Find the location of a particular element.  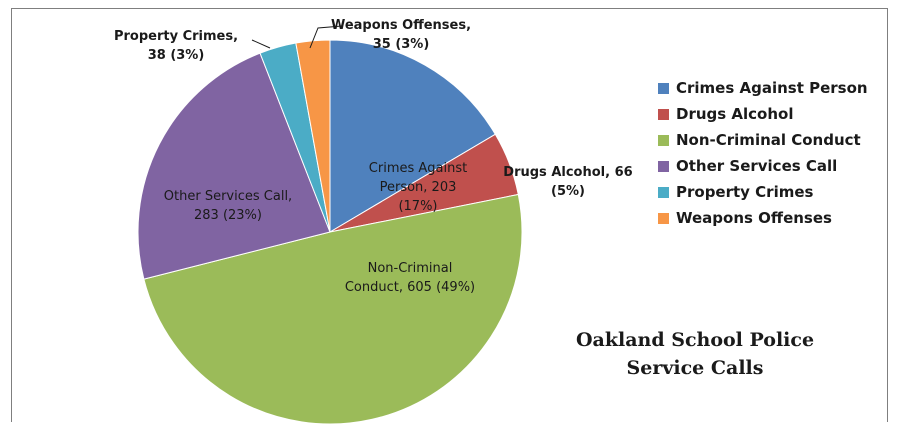

legend-label-other-services-call: Other Services Call is located at coordinates (757, 166).